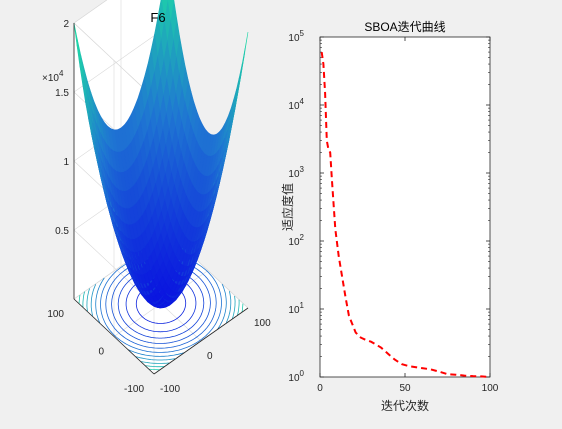 This screenshot has height=429, width=562. I want to click on surface-z-tick-label: 1.5, so click(62, 93).